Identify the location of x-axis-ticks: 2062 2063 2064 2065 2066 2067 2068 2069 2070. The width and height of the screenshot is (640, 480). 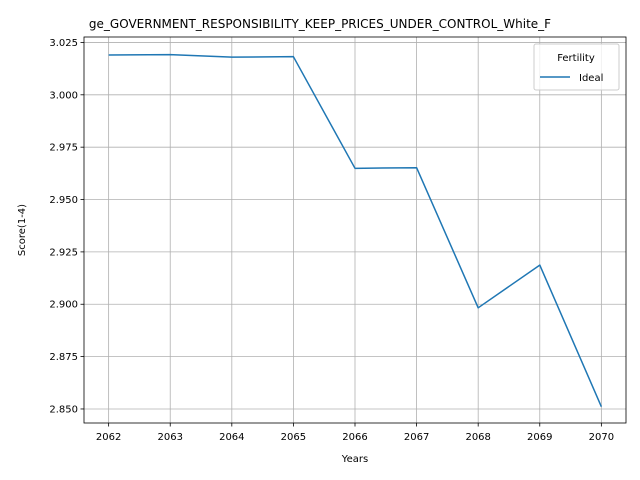
(355, 433).